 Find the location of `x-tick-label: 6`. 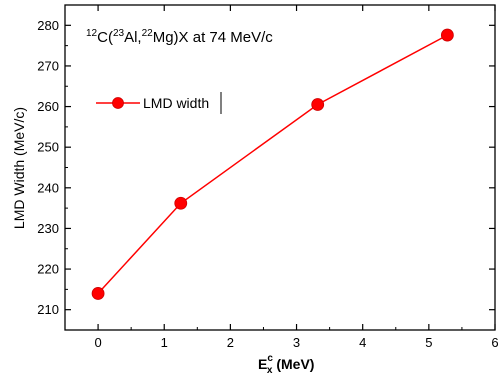

x-tick-label: 6 is located at coordinates (494, 342).